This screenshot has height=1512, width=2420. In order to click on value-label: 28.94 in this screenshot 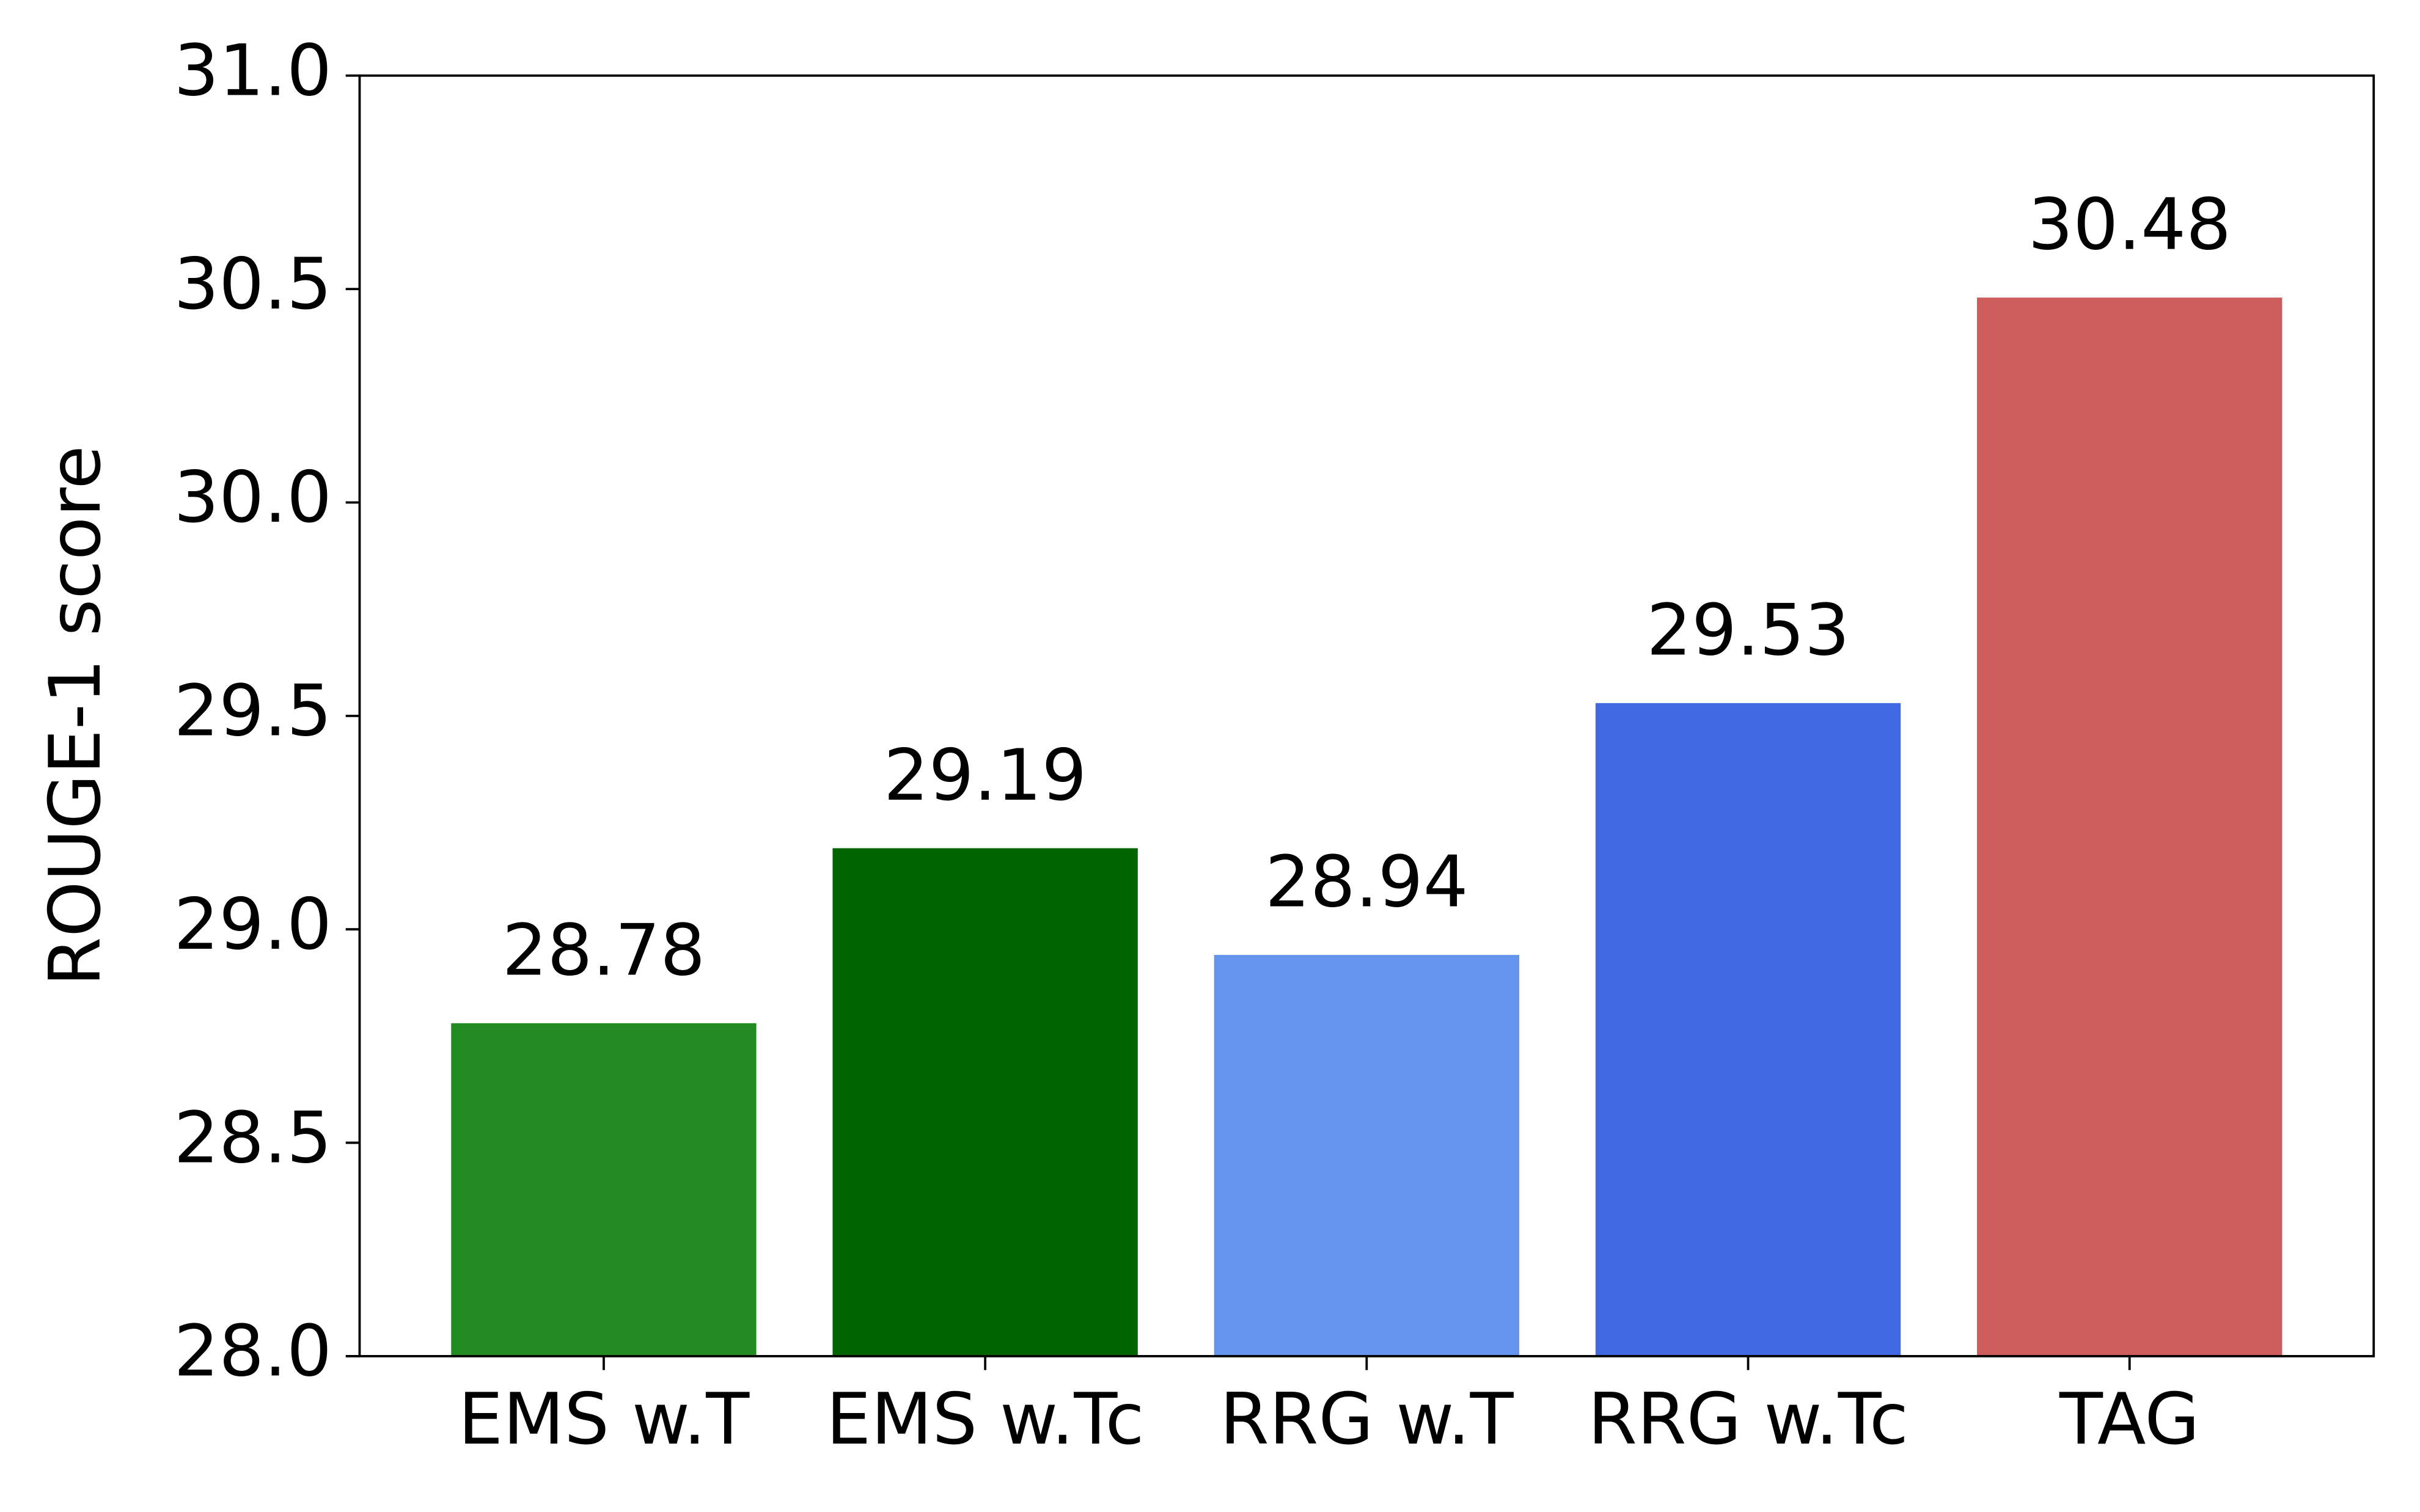, I will do `click(1367, 882)`.